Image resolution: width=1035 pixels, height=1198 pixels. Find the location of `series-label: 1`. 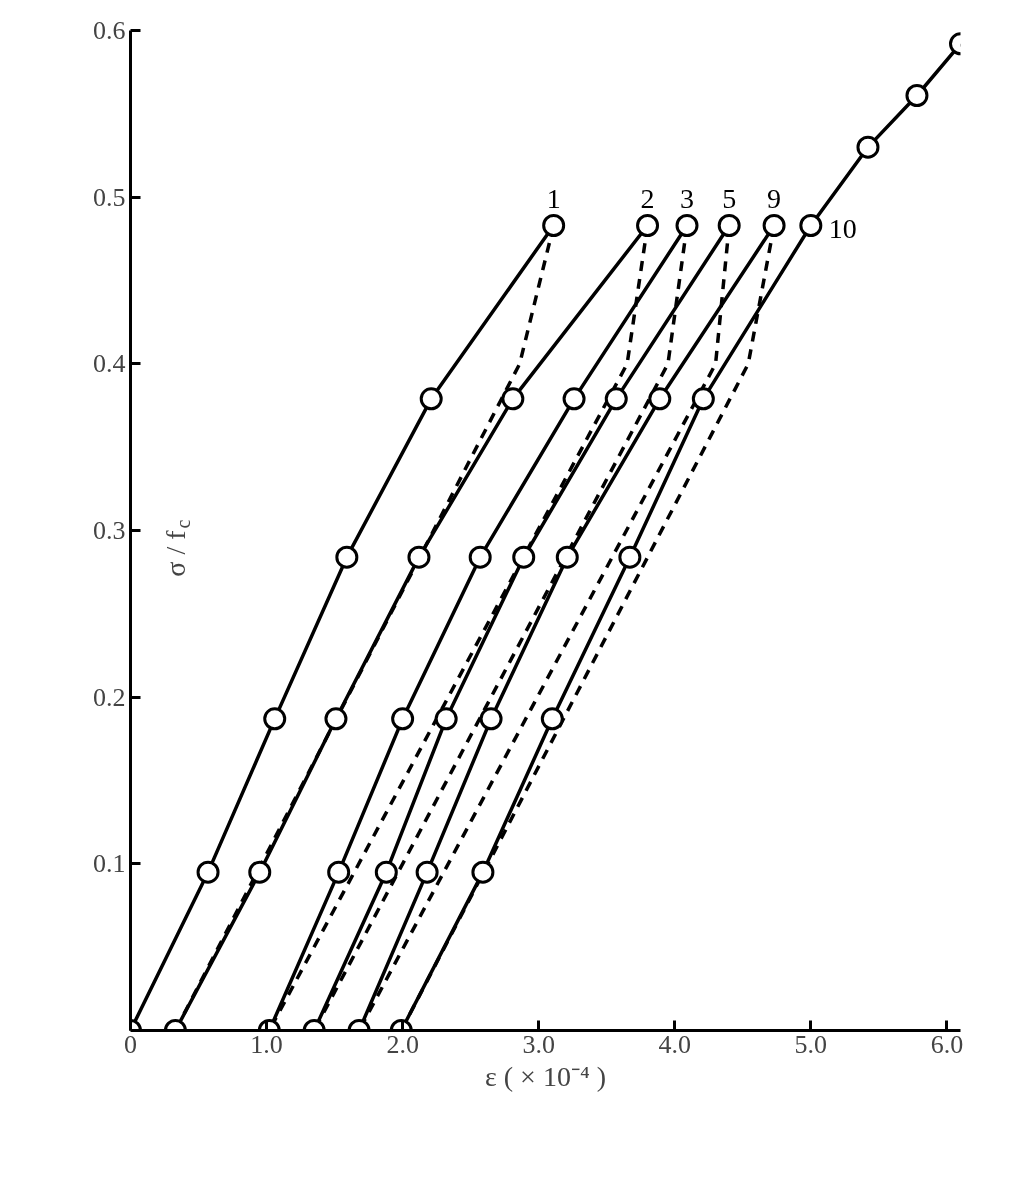

series-label: 1 is located at coordinates (553, 198).